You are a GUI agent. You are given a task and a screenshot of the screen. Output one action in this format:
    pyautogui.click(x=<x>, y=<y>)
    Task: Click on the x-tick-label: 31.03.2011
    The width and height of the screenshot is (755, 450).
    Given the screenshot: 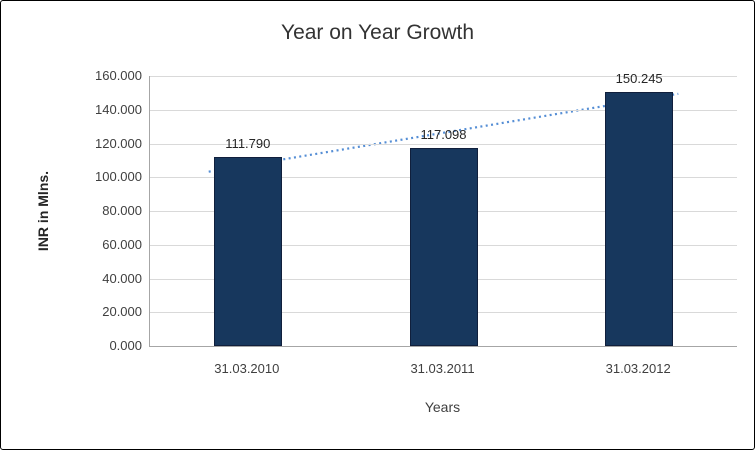 What is the action you would take?
    pyautogui.click(x=442, y=368)
    